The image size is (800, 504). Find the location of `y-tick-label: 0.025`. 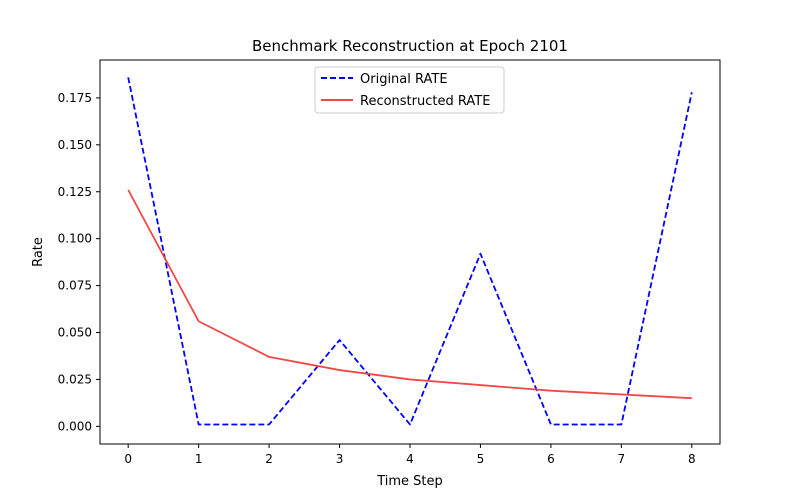

y-tick-label: 0.025 is located at coordinates (75, 379).